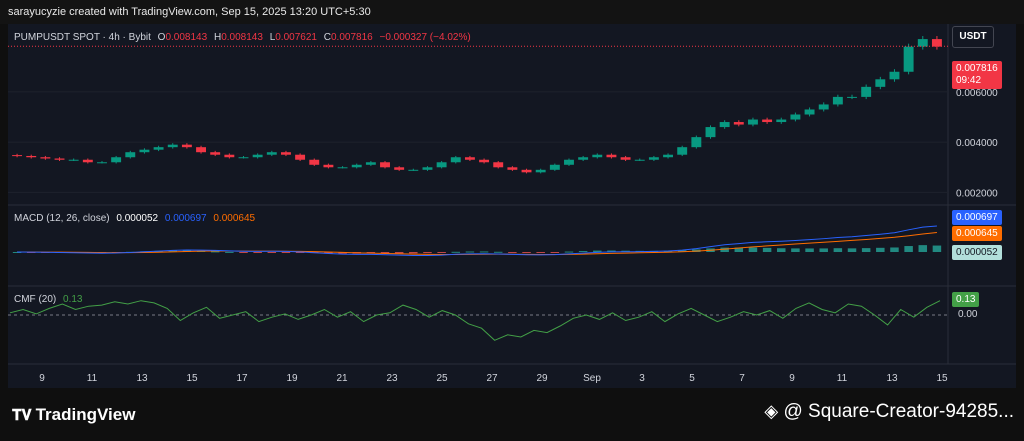  I want to click on footer, so click(512, 414).